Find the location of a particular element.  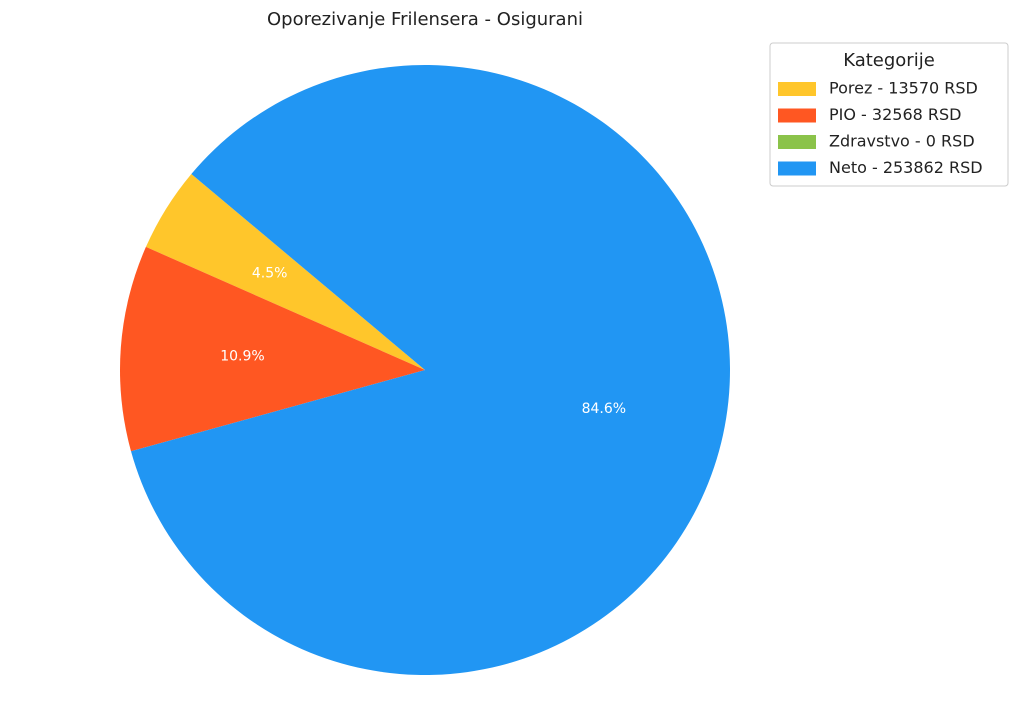

chart-title: Oporezivanje Frilensera - Osigurani is located at coordinates (425, 19).